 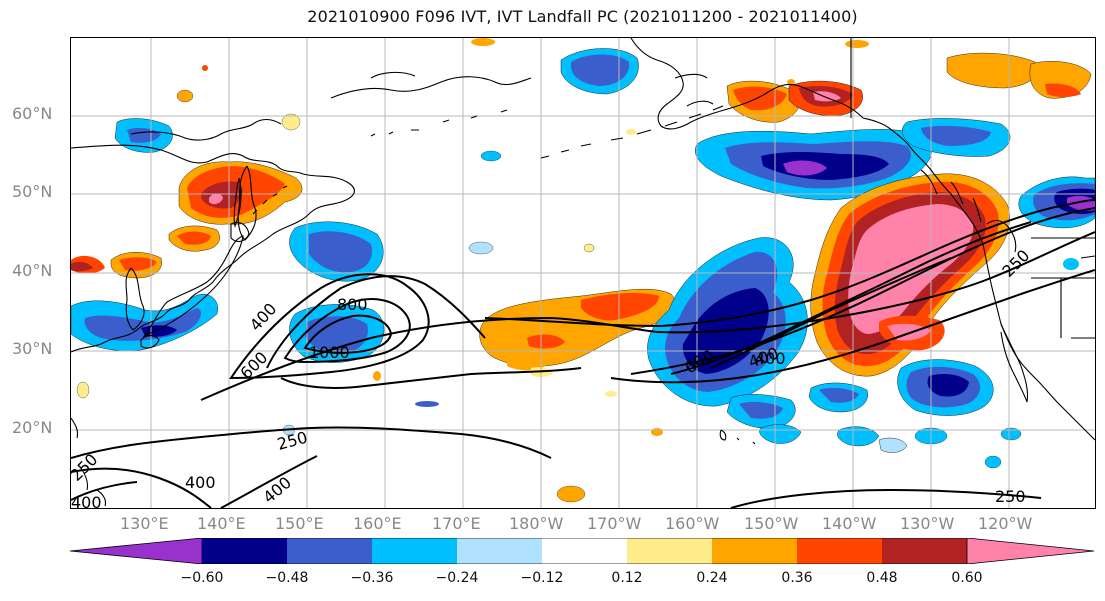 I want to click on colorbar, so click(x=582, y=551).